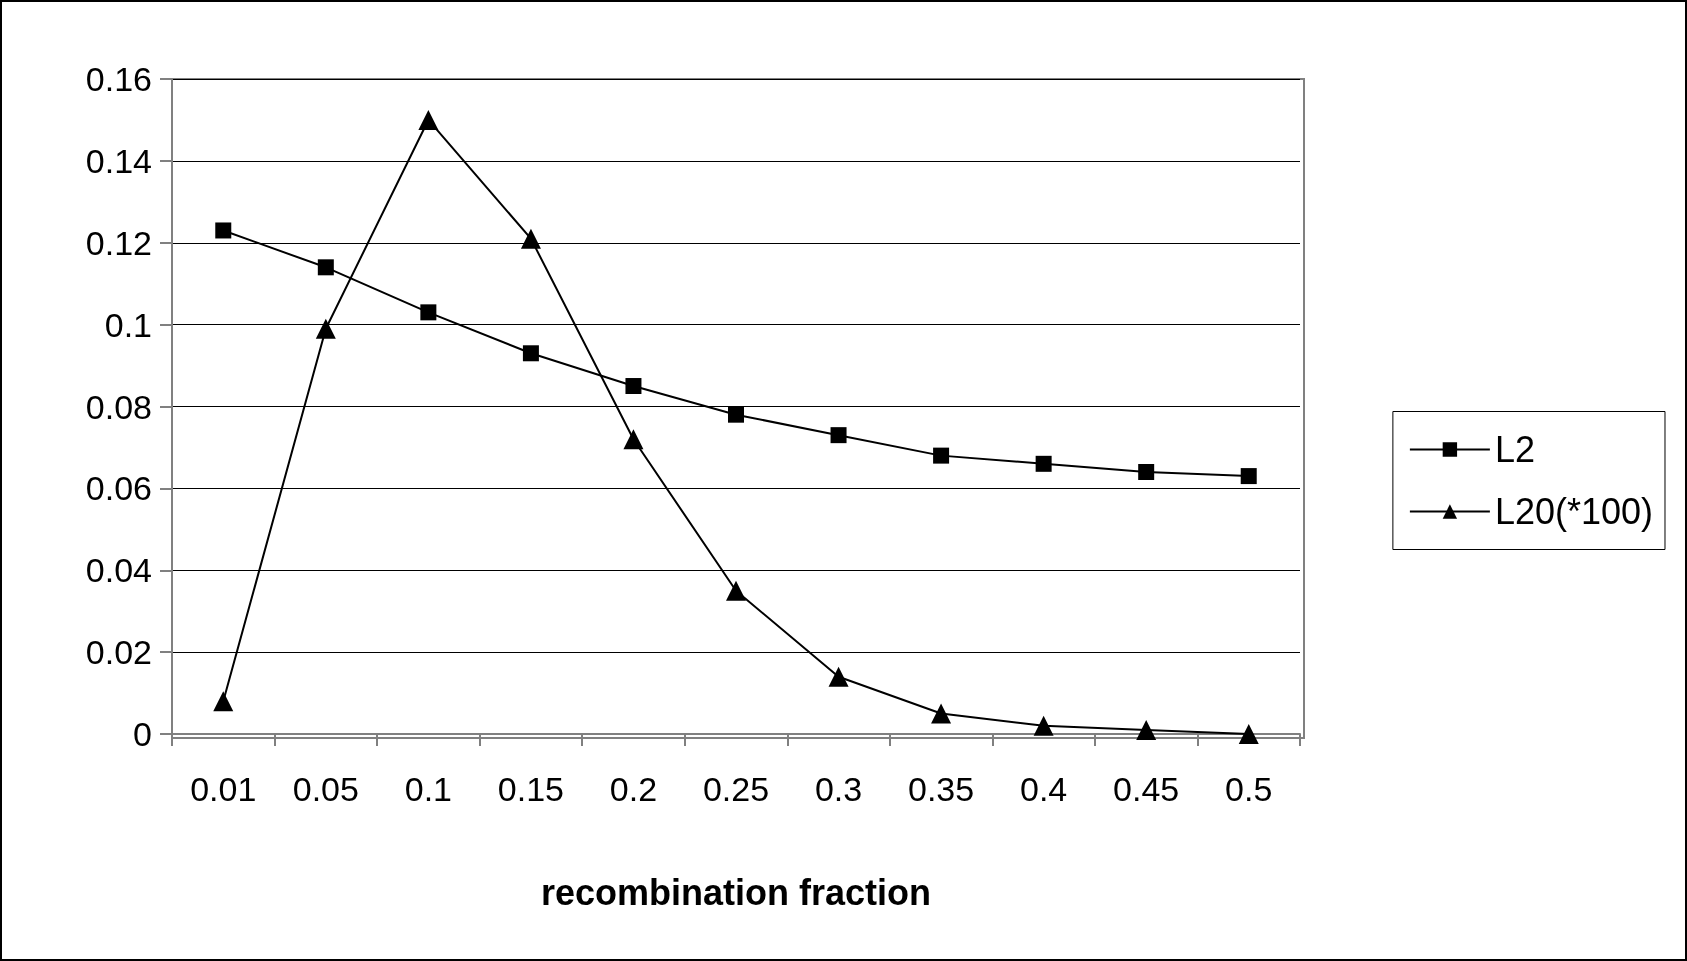 The image size is (1687, 961). Describe the element at coordinates (118, 79) in the screenshot. I see `y-tick-label: 0.16` at that location.